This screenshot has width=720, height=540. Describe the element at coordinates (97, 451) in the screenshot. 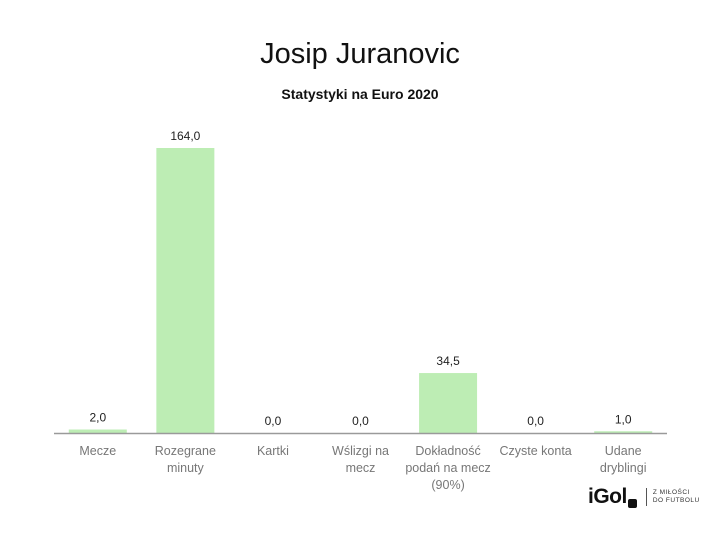

I see `category-label-0: Mecze` at that location.